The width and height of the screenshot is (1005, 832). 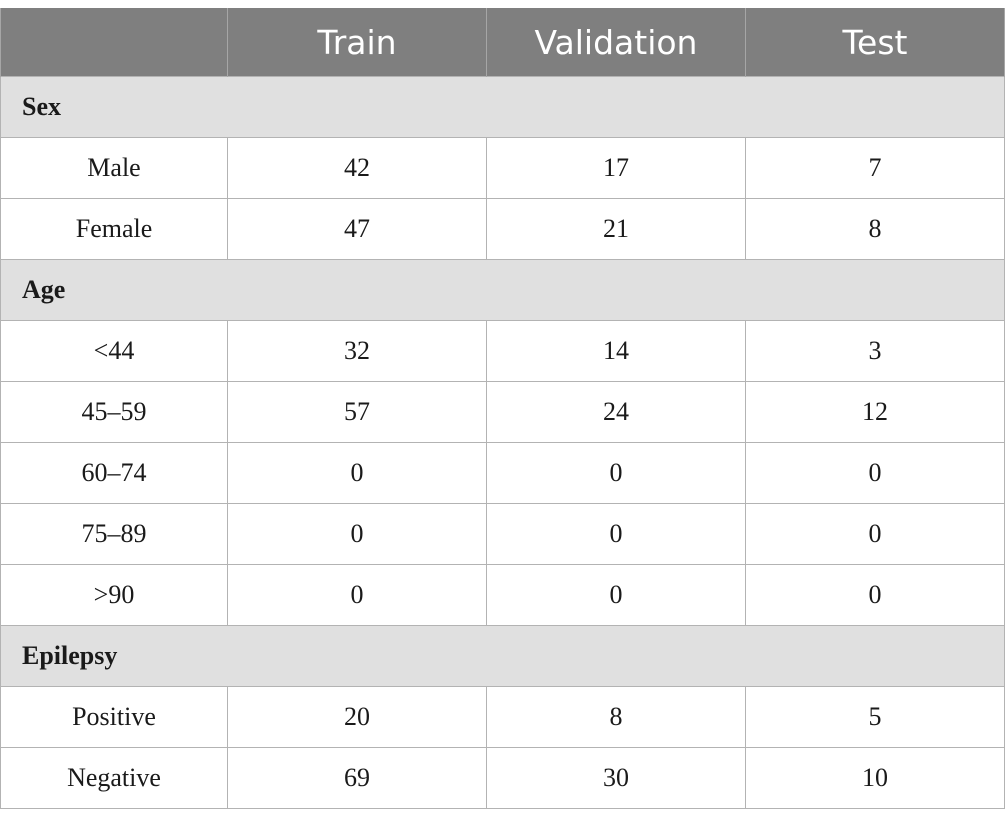 I want to click on test-value: 12, so click(x=875, y=412).